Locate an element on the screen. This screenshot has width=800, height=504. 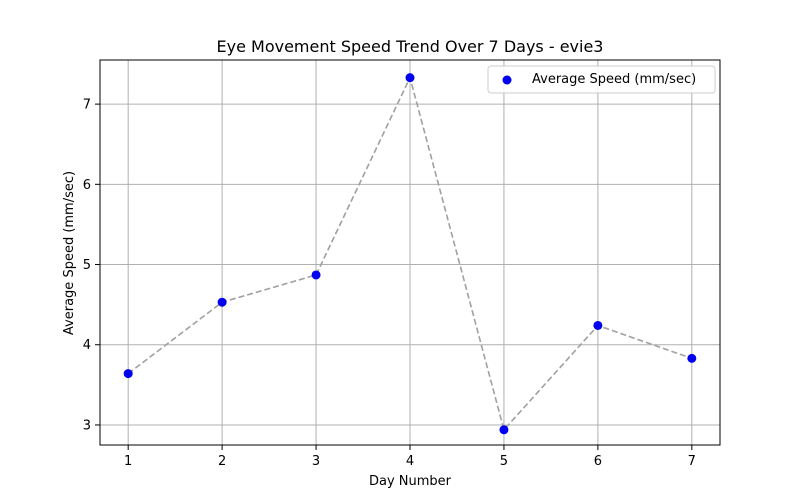
x-tick-label: 6 is located at coordinates (598, 461).